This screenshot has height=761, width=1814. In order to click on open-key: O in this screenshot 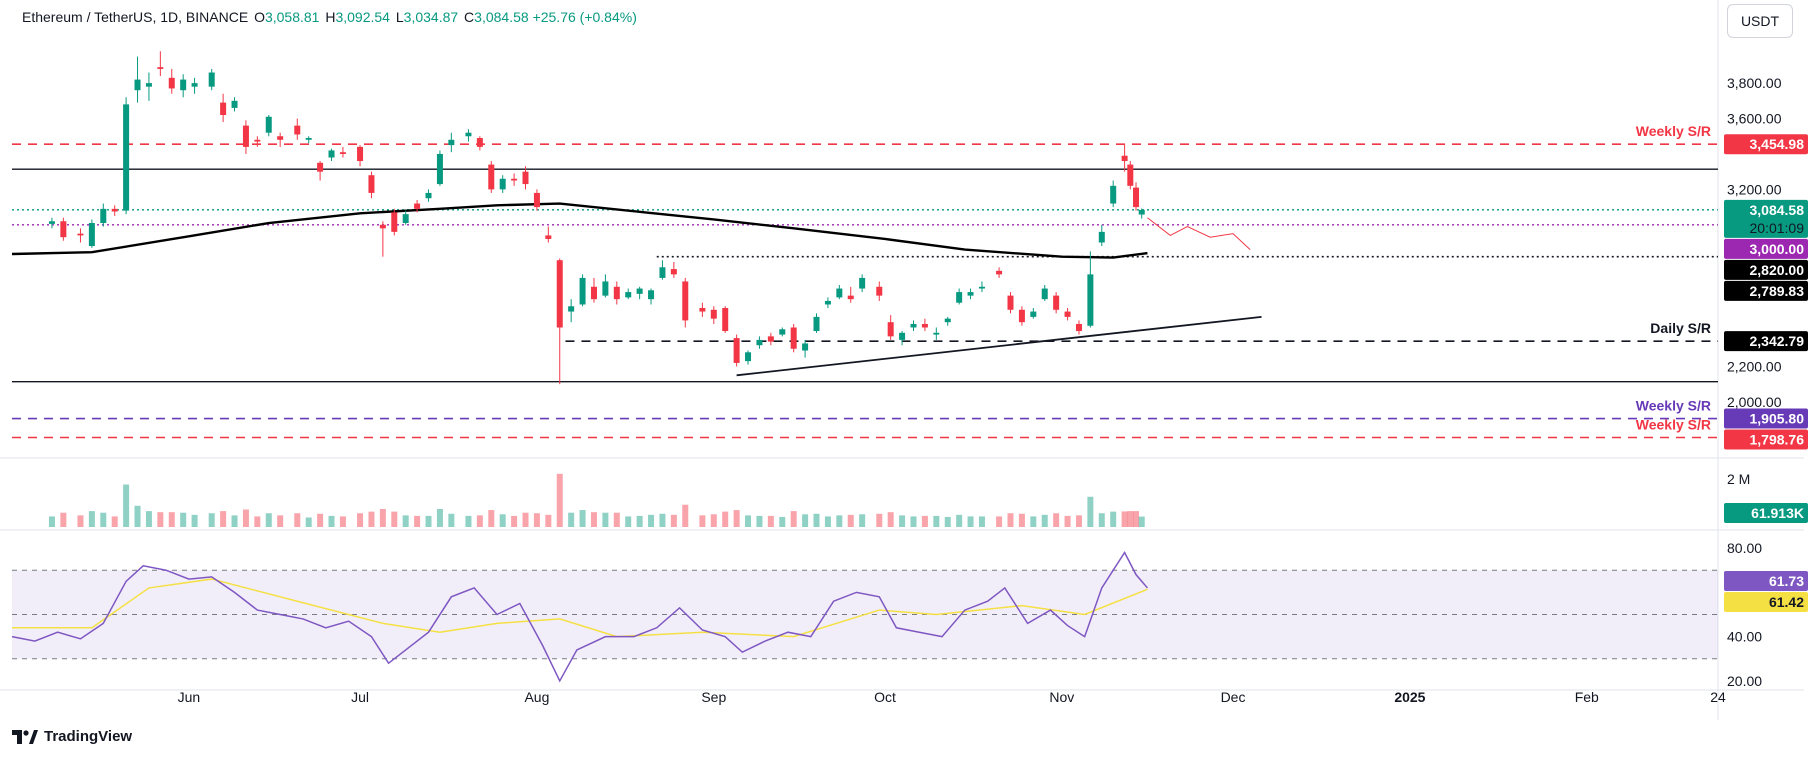, I will do `click(259, 17)`.